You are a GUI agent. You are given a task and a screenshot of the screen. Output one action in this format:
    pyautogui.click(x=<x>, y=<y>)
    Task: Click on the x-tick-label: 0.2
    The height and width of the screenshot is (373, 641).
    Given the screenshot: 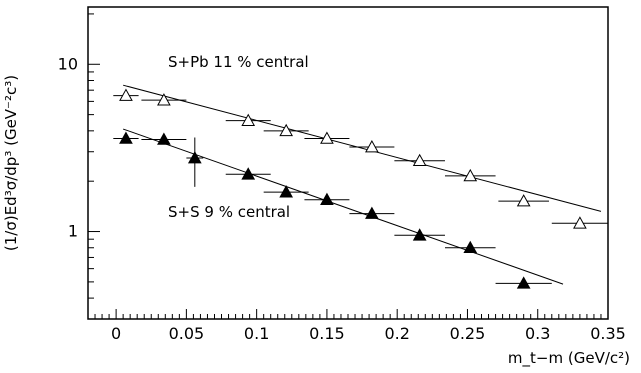 What is the action you would take?
    pyautogui.click(x=396, y=333)
    